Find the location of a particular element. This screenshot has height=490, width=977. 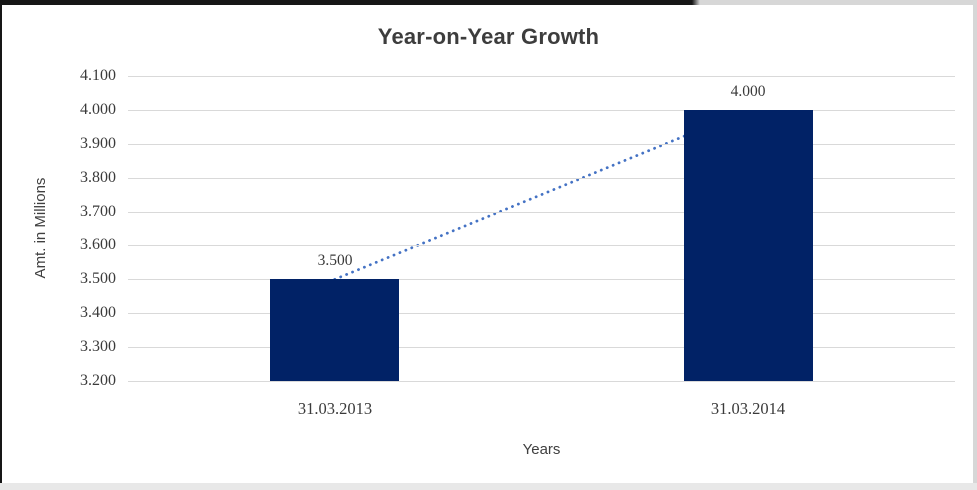

bar-data-label: 3.500 is located at coordinates (335, 260).